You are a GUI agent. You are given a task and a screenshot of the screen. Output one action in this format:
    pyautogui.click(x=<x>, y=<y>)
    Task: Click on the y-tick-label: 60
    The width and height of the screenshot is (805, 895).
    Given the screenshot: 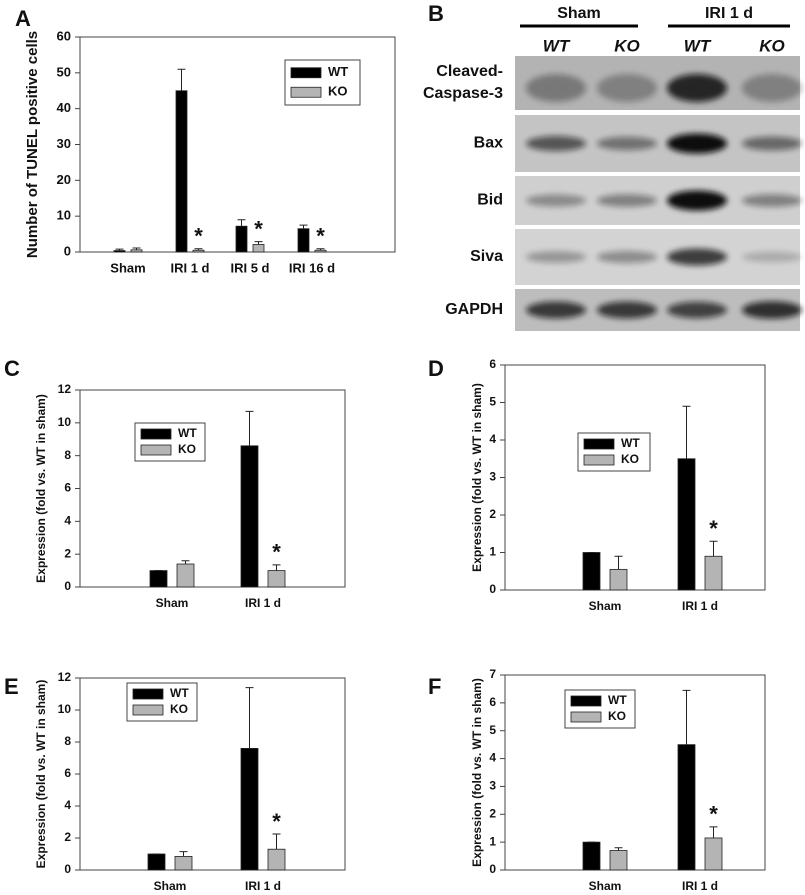 What is the action you would take?
    pyautogui.click(x=64, y=35)
    